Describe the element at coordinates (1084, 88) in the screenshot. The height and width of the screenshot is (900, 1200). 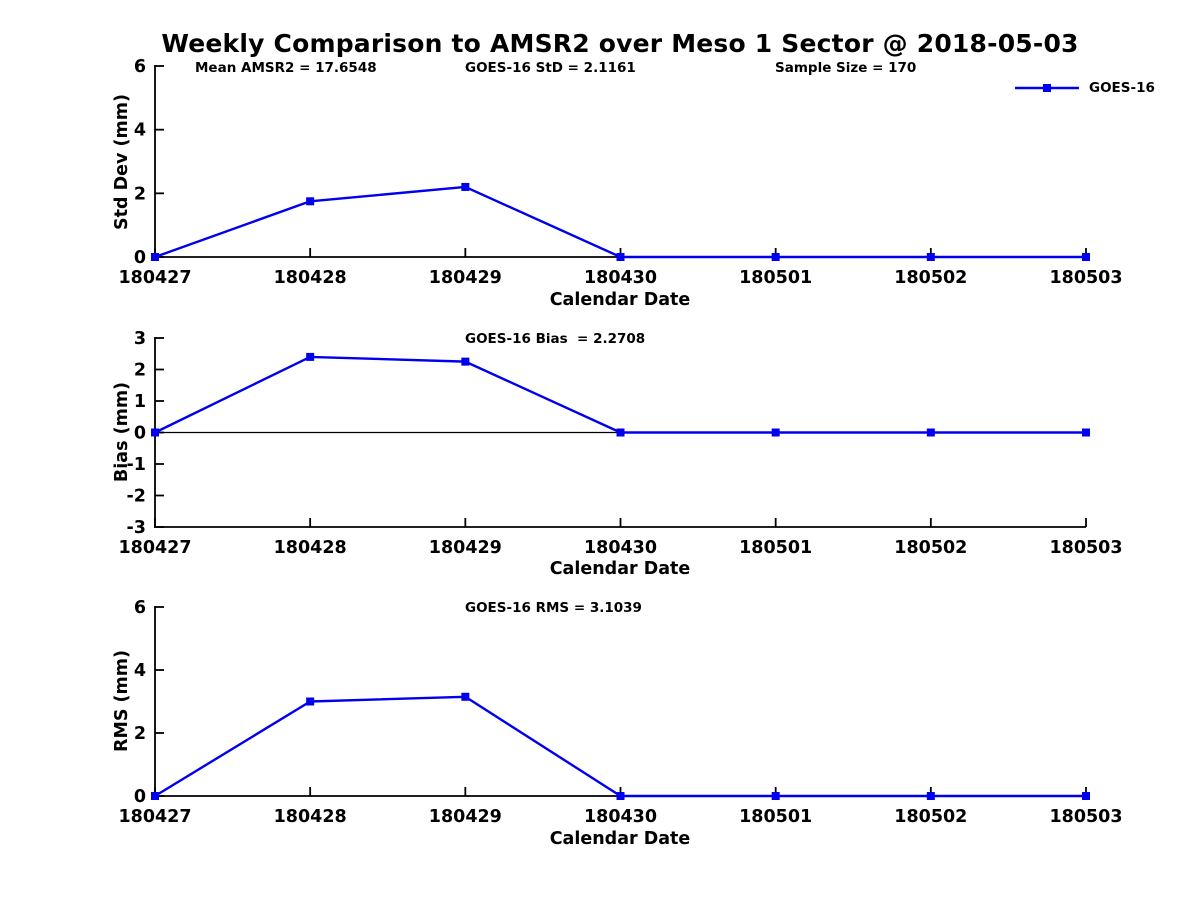
I see `legend: GOES-16` at that location.